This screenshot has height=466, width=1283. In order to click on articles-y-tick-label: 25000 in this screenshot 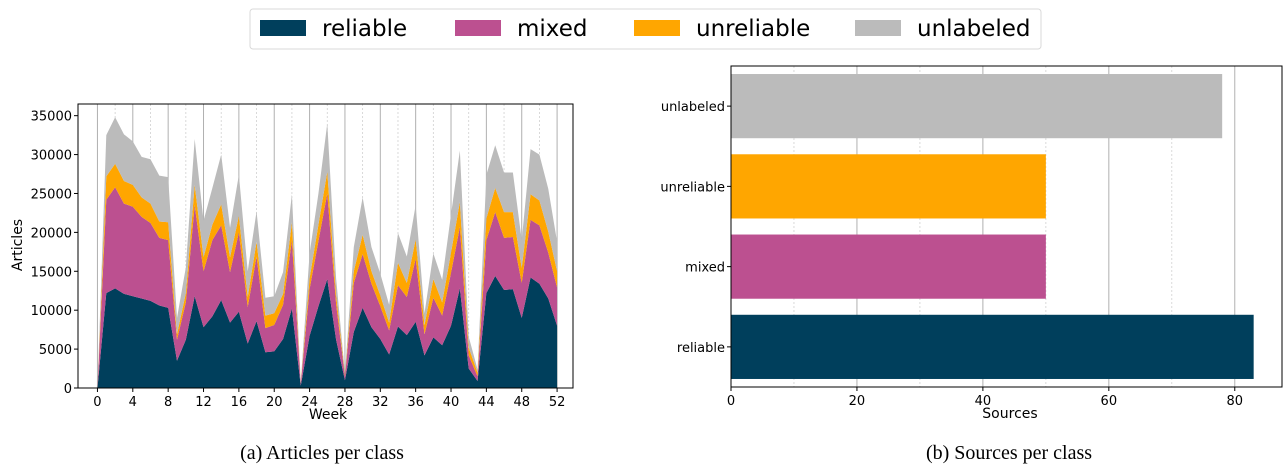, I will do `click(51, 194)`.